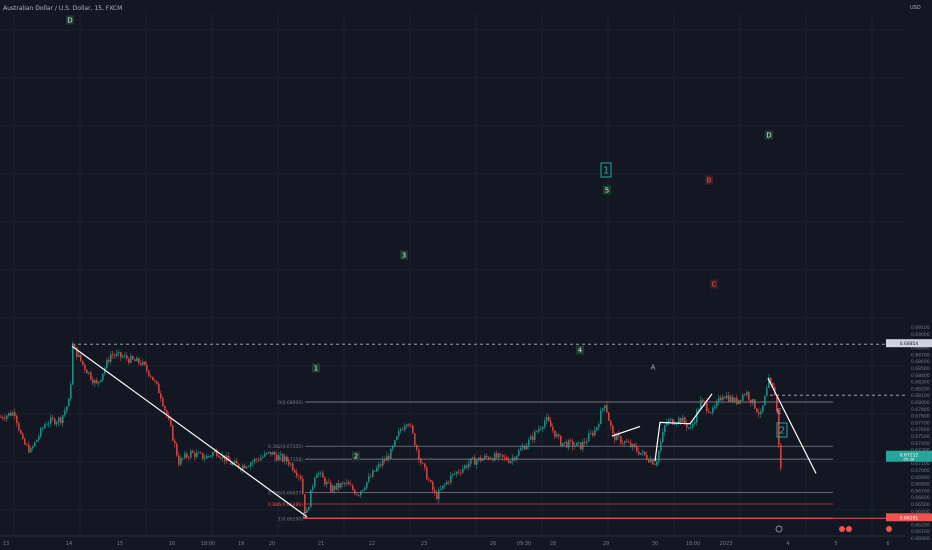 This screenshot has width=932, height=550. What do you see at coordinates (404, 255) in the screenshot?
I see `wave-label: 3` at bounding box center [404, 255].